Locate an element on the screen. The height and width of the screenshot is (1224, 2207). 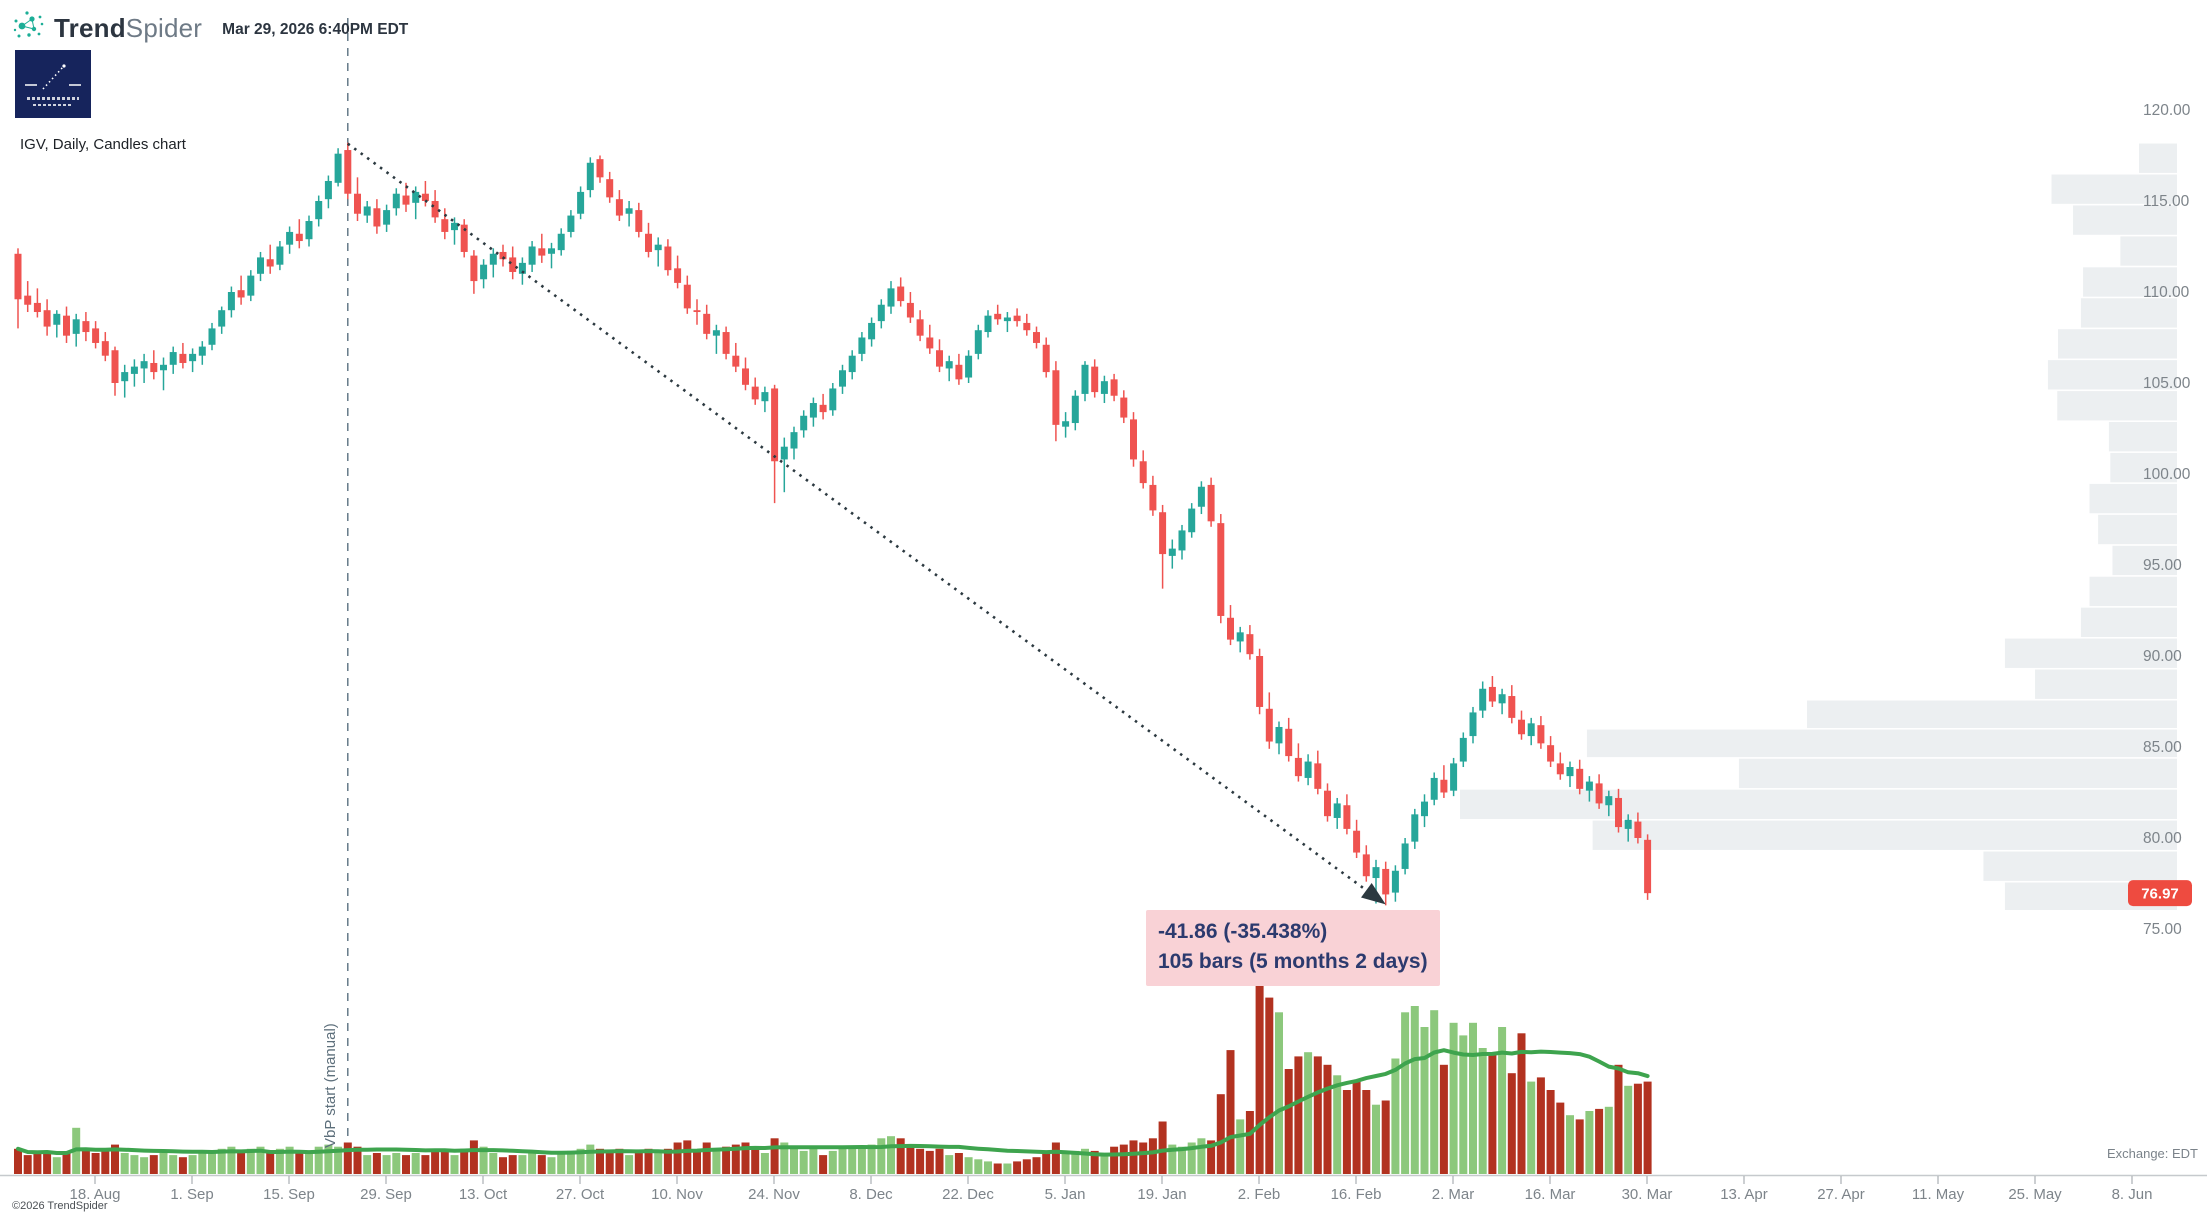
vbp-start-label: VbP start (manual) is located at coordinates (330, 1085).